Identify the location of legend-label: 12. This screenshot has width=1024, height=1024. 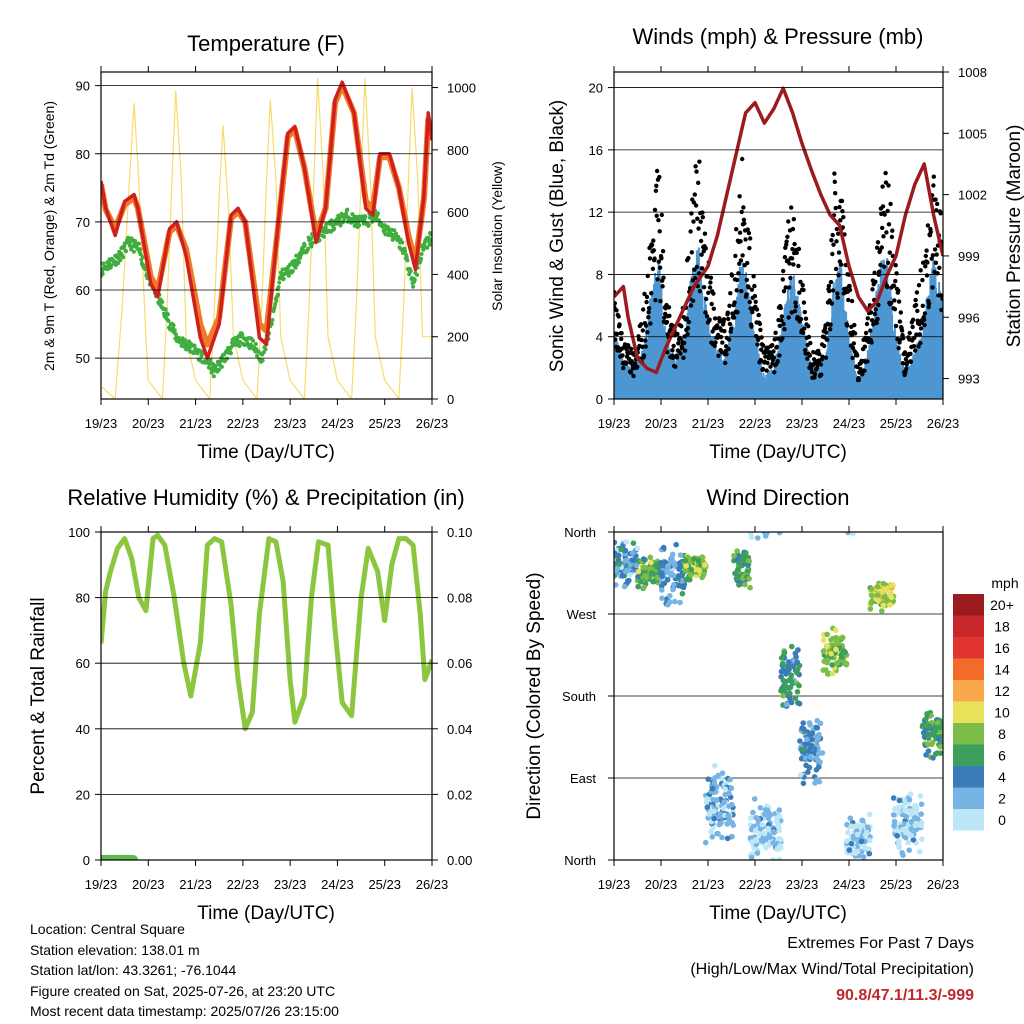
(1002, 691).